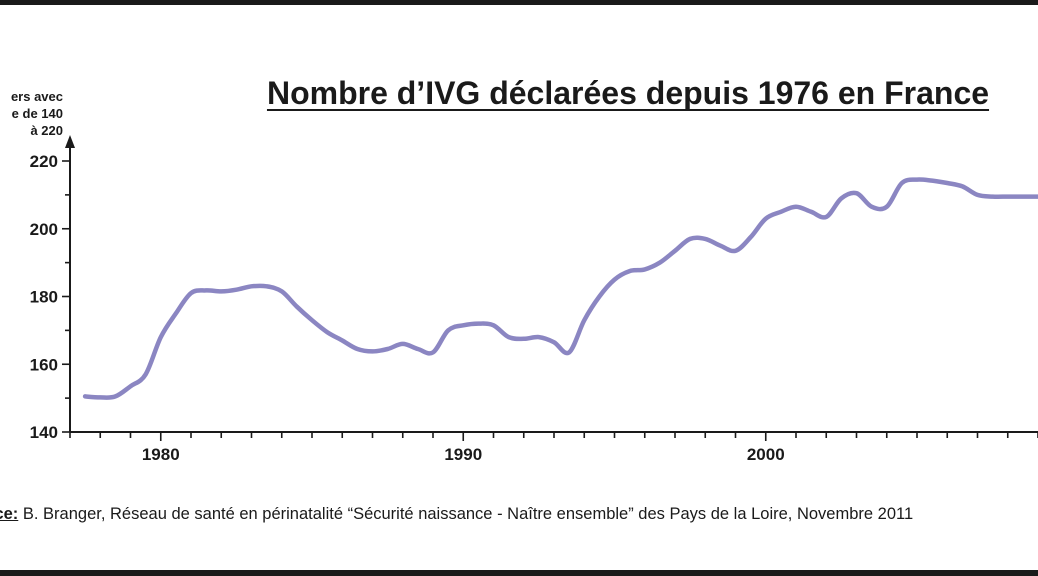 The width and height of the screenshot is (1038, 576). What do you see at coordinates (37, 113) in the screenshot?
I see `y-axis-label-line-2: e de 140` at bounding box center [37, 113].